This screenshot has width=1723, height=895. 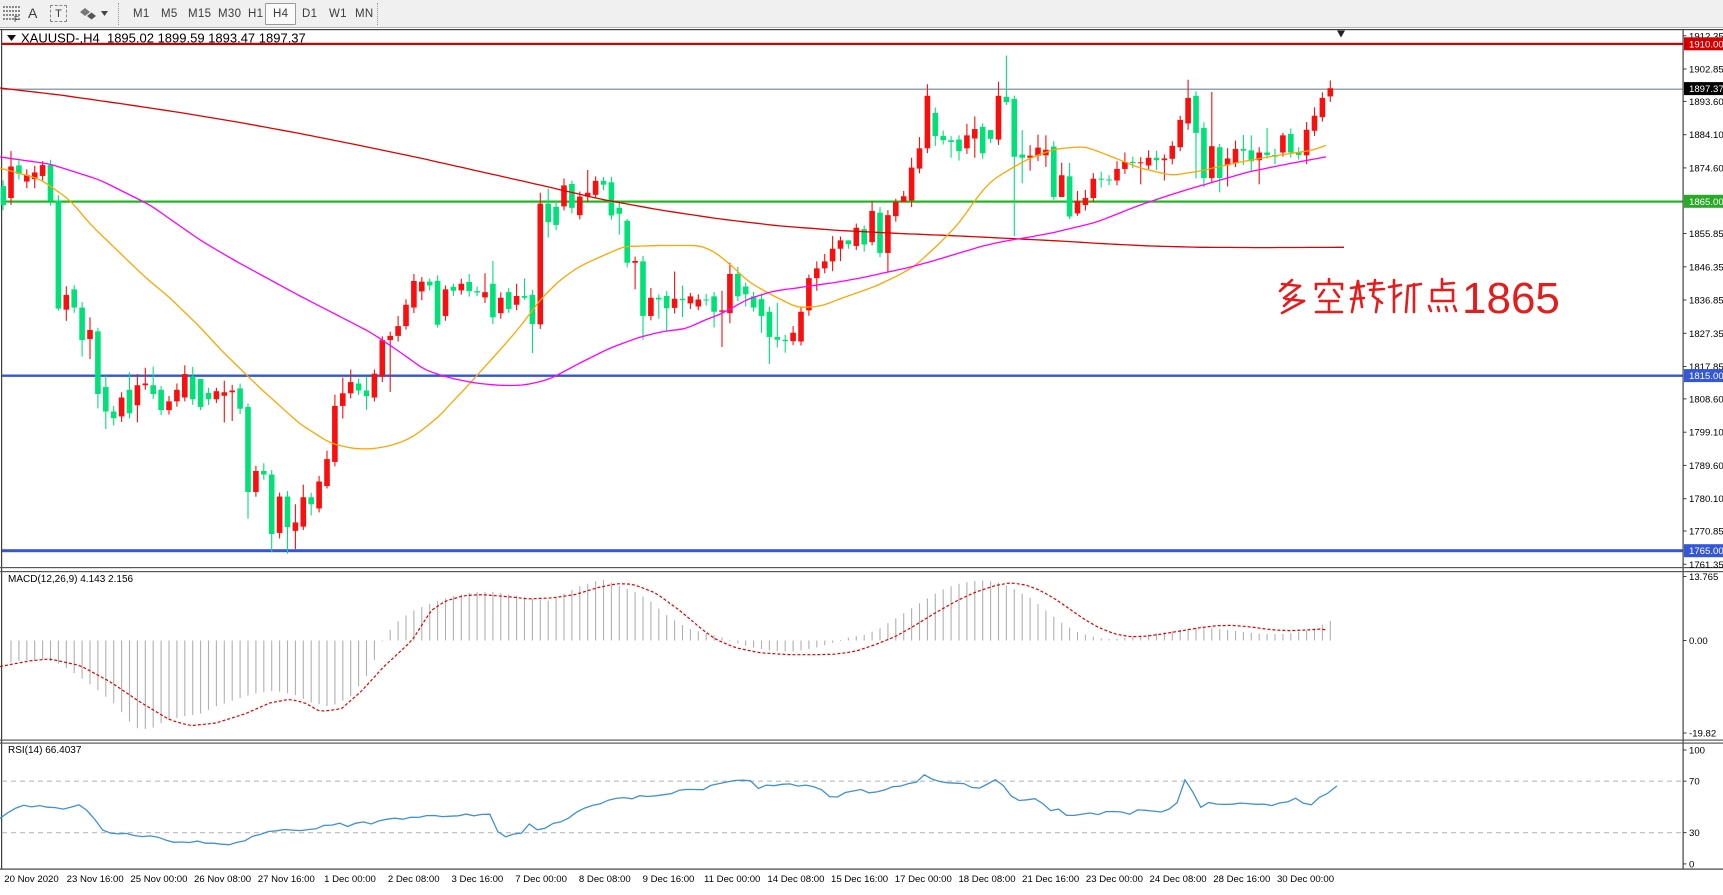 What do you see at coordinates (1706, 532) in the screenshot?
I see `svg-text: 1770.85` at bounding box center [1706, 532].